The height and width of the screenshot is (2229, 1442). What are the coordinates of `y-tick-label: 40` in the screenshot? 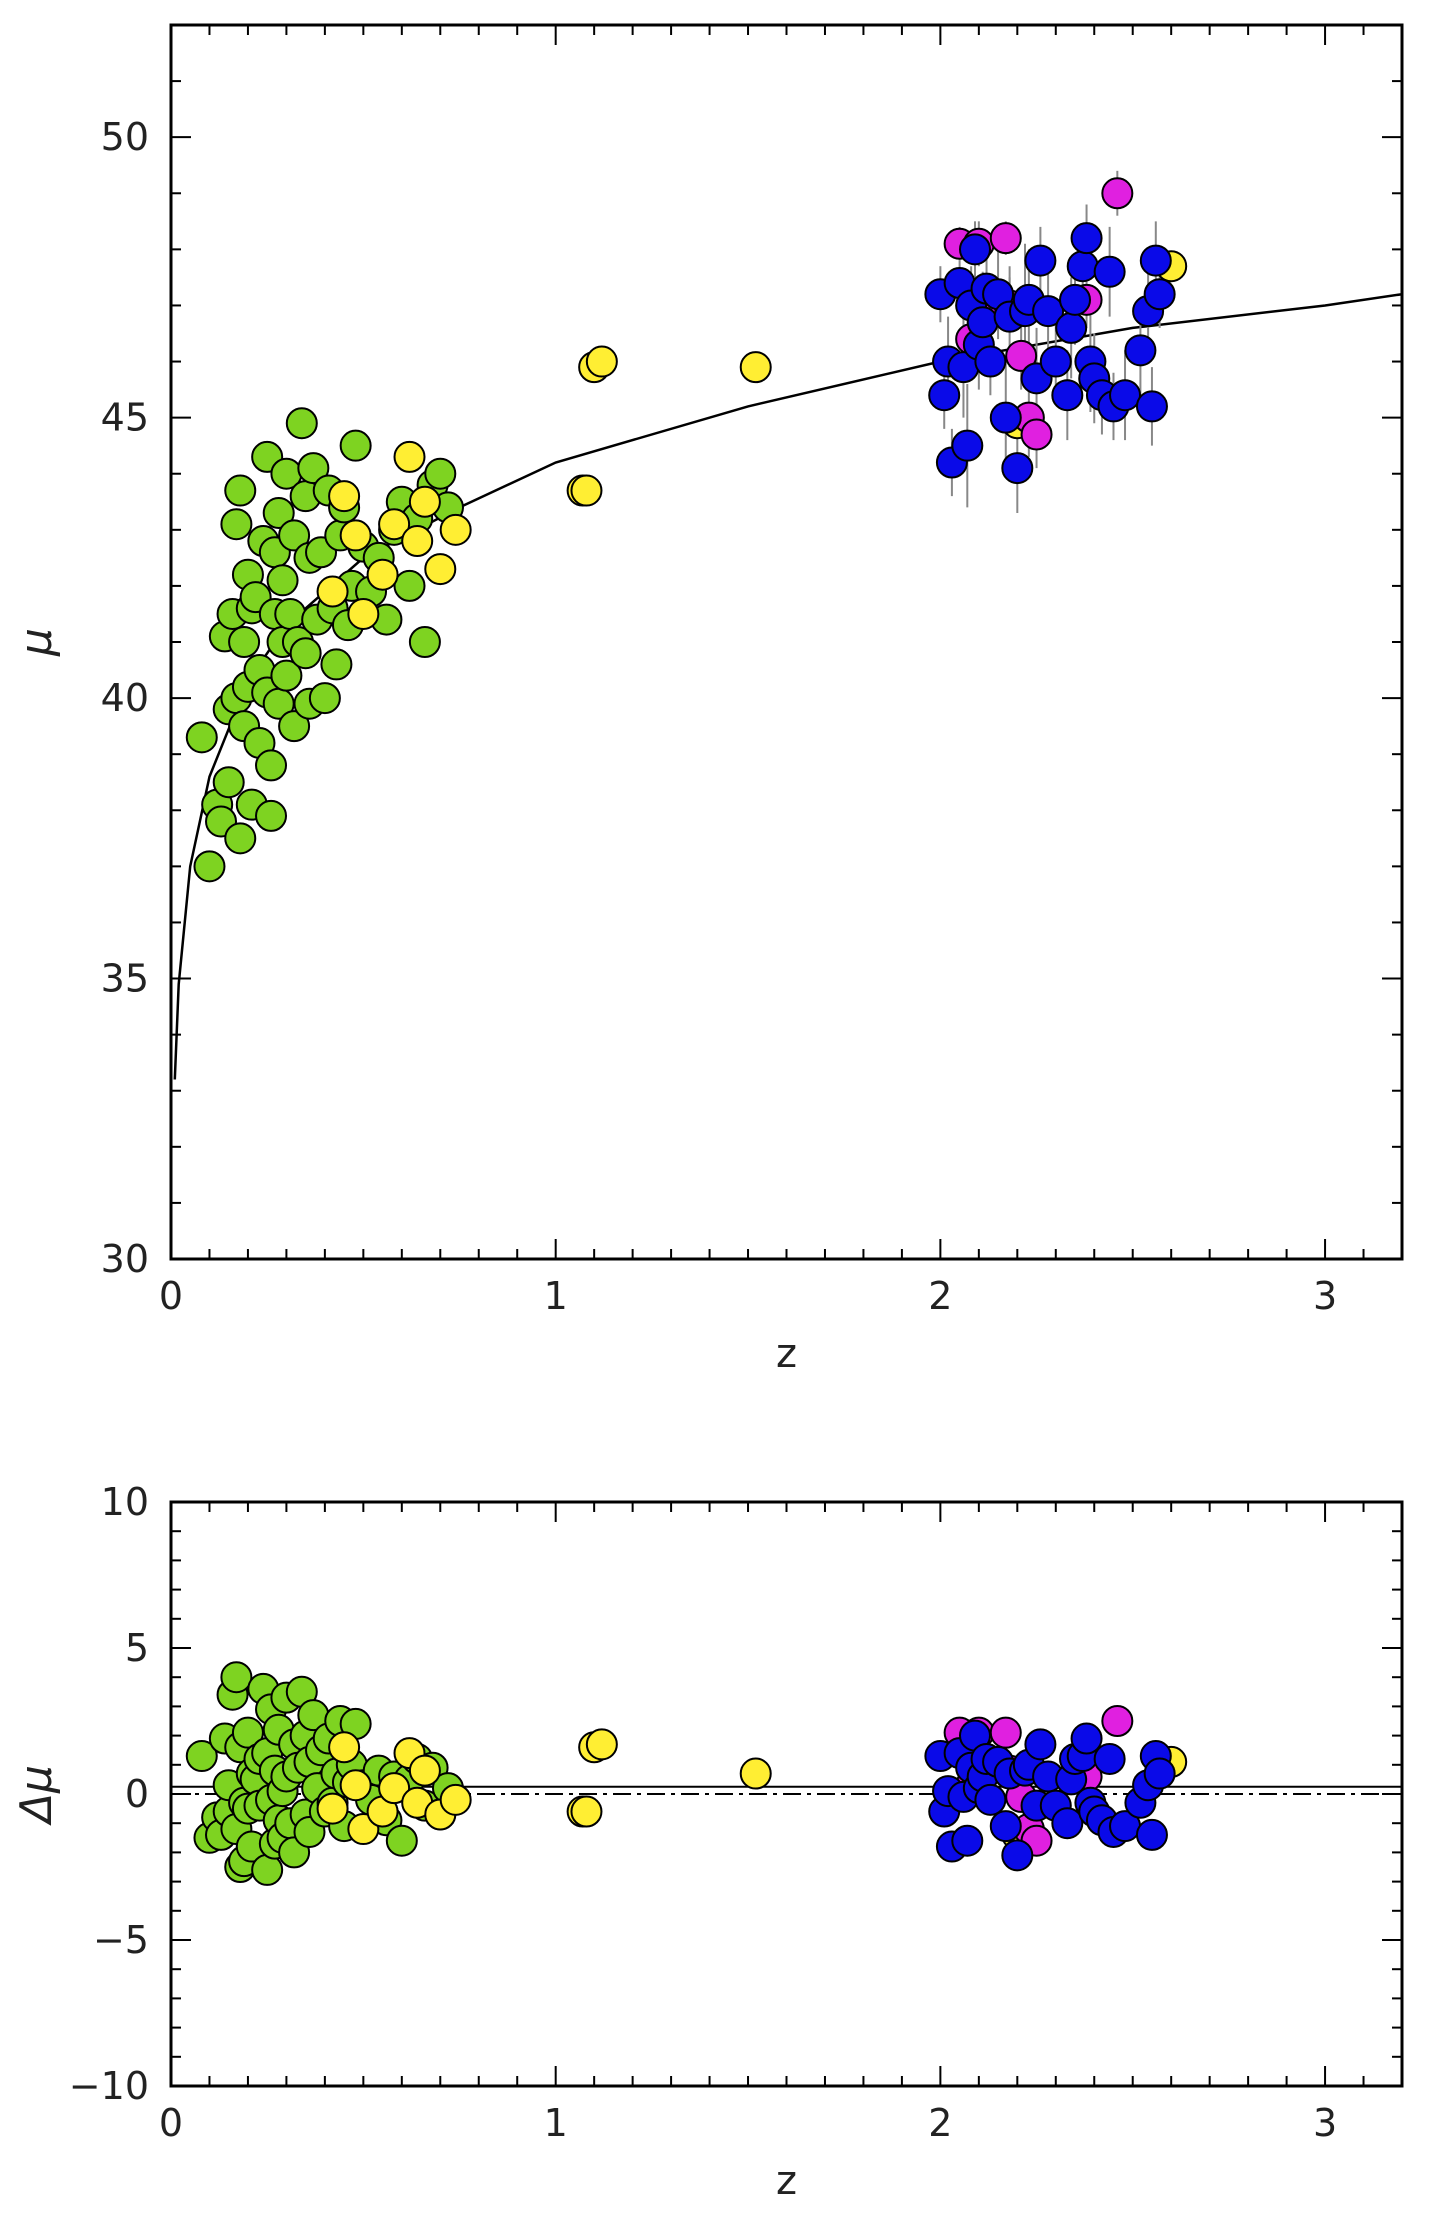 It's located at (125, 698).